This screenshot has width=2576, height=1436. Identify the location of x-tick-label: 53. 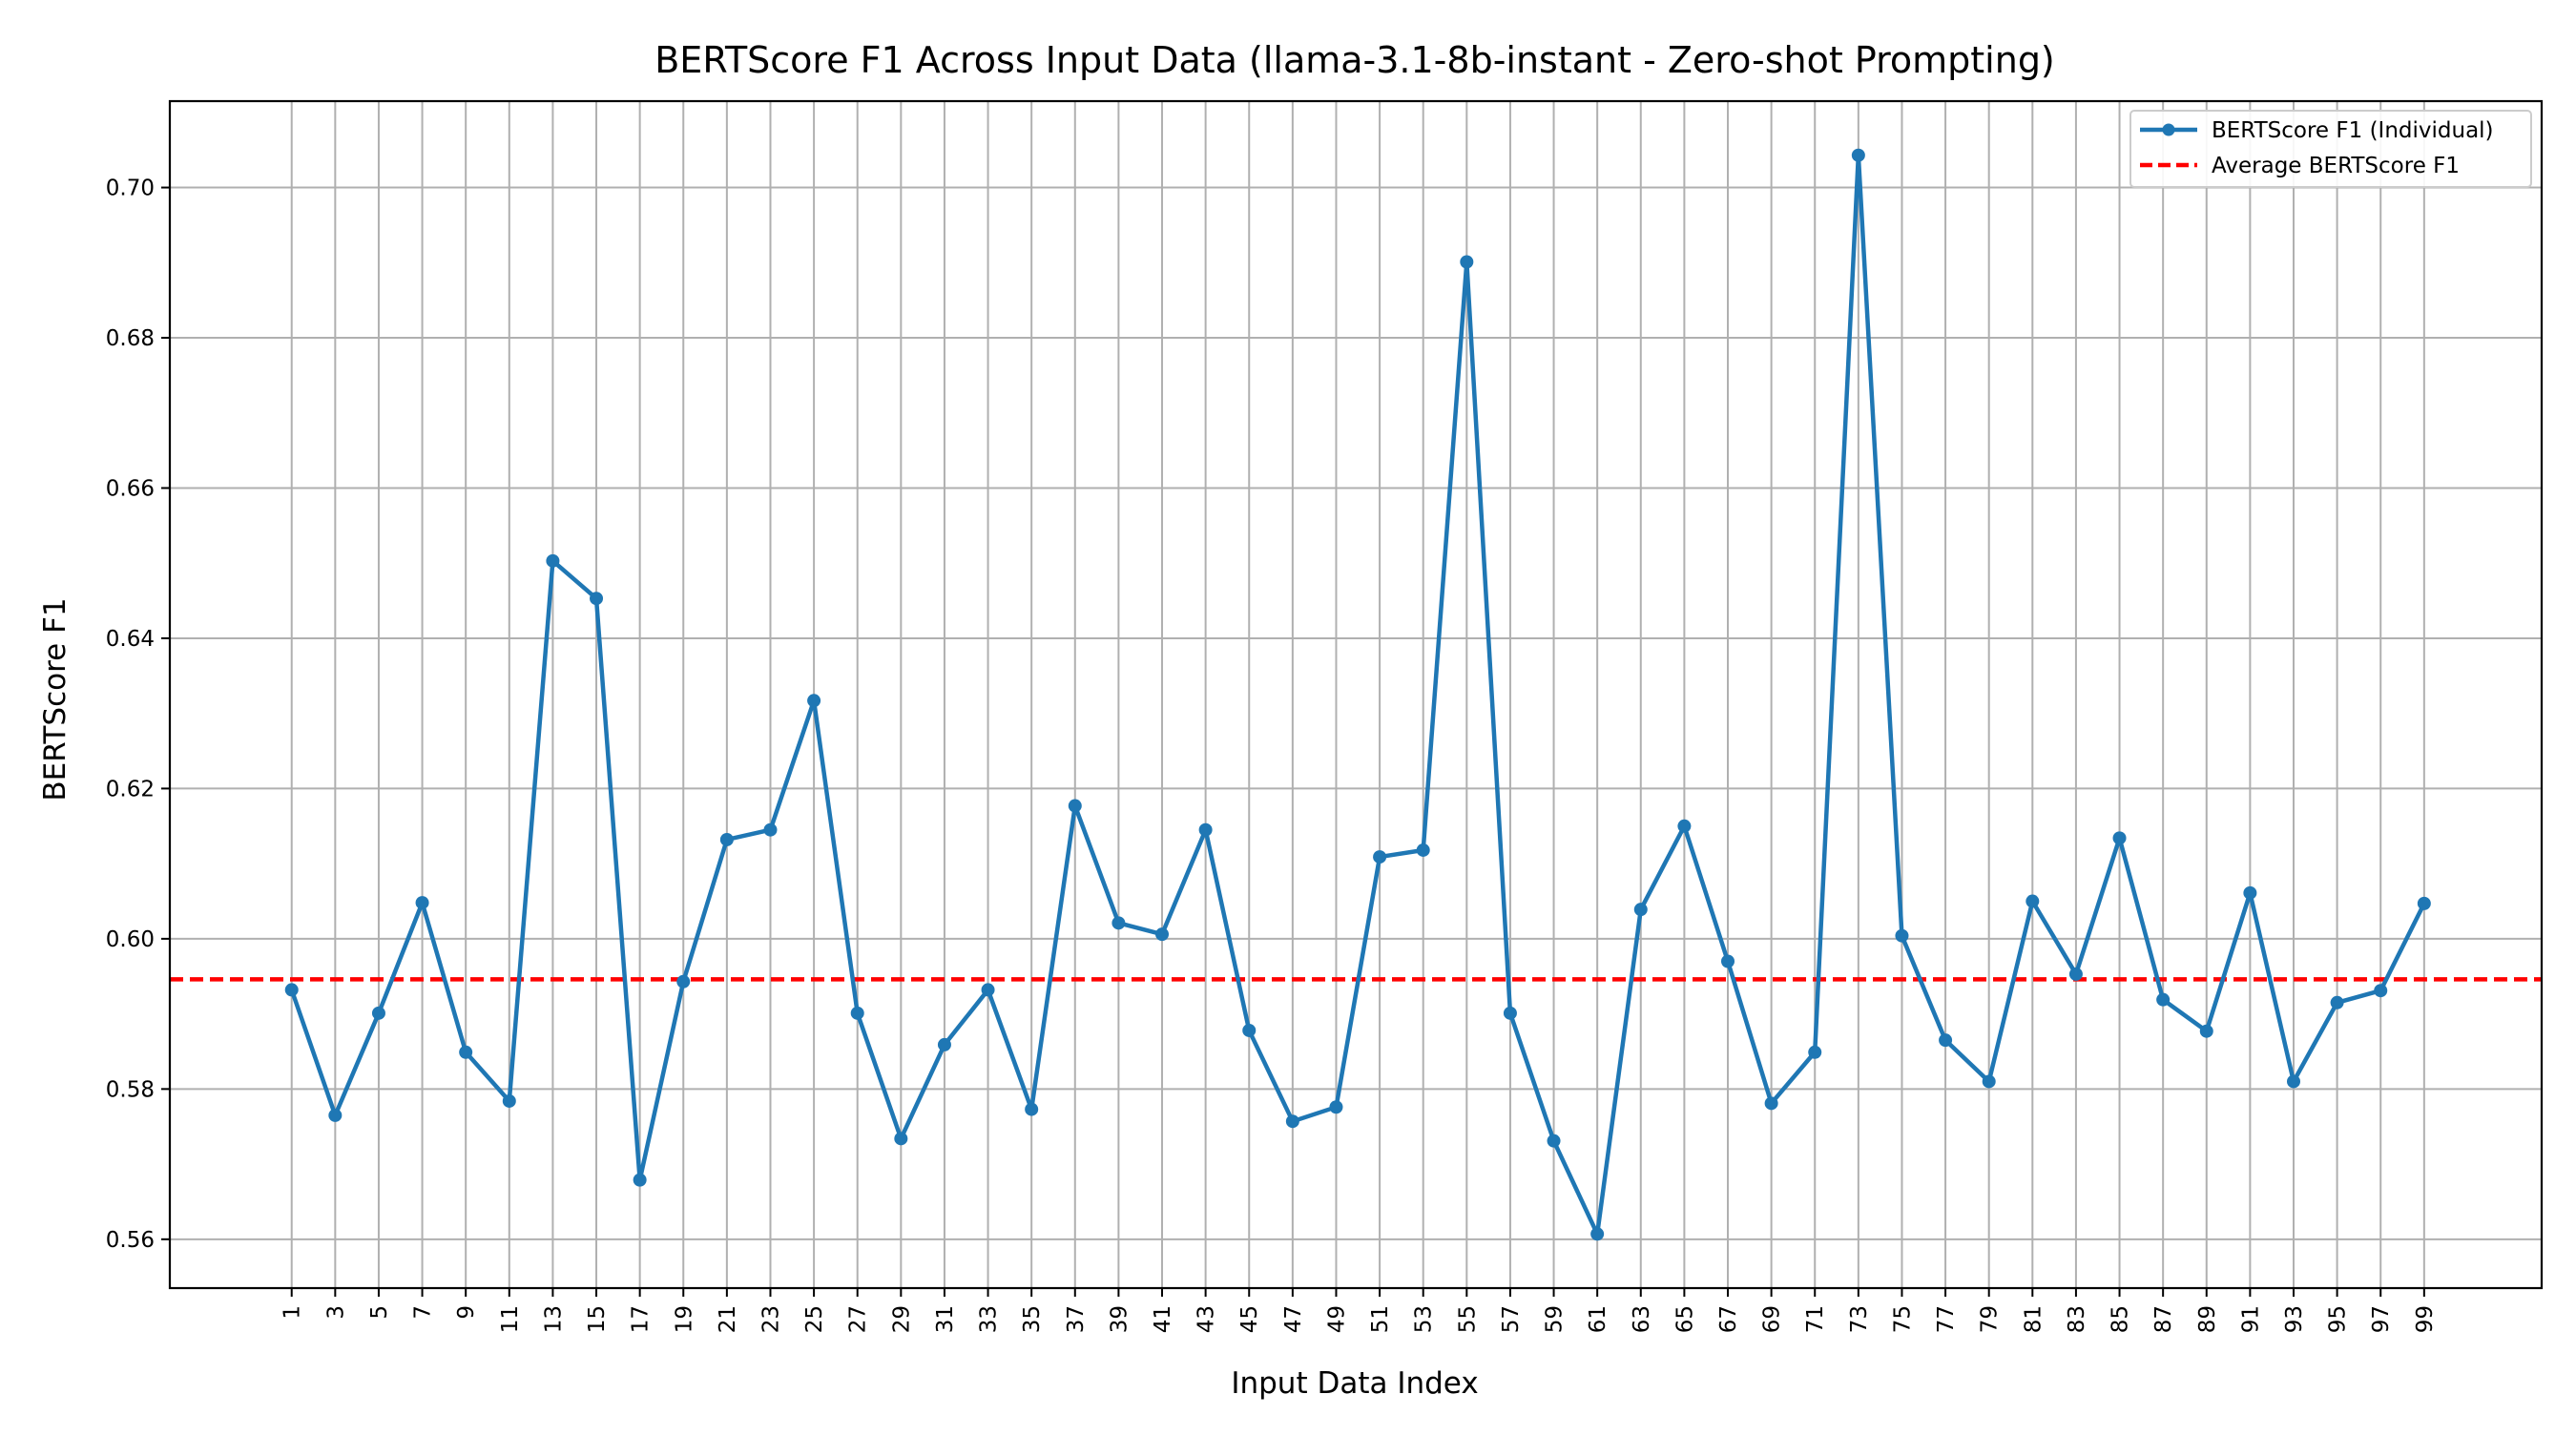
(1424, 1319).